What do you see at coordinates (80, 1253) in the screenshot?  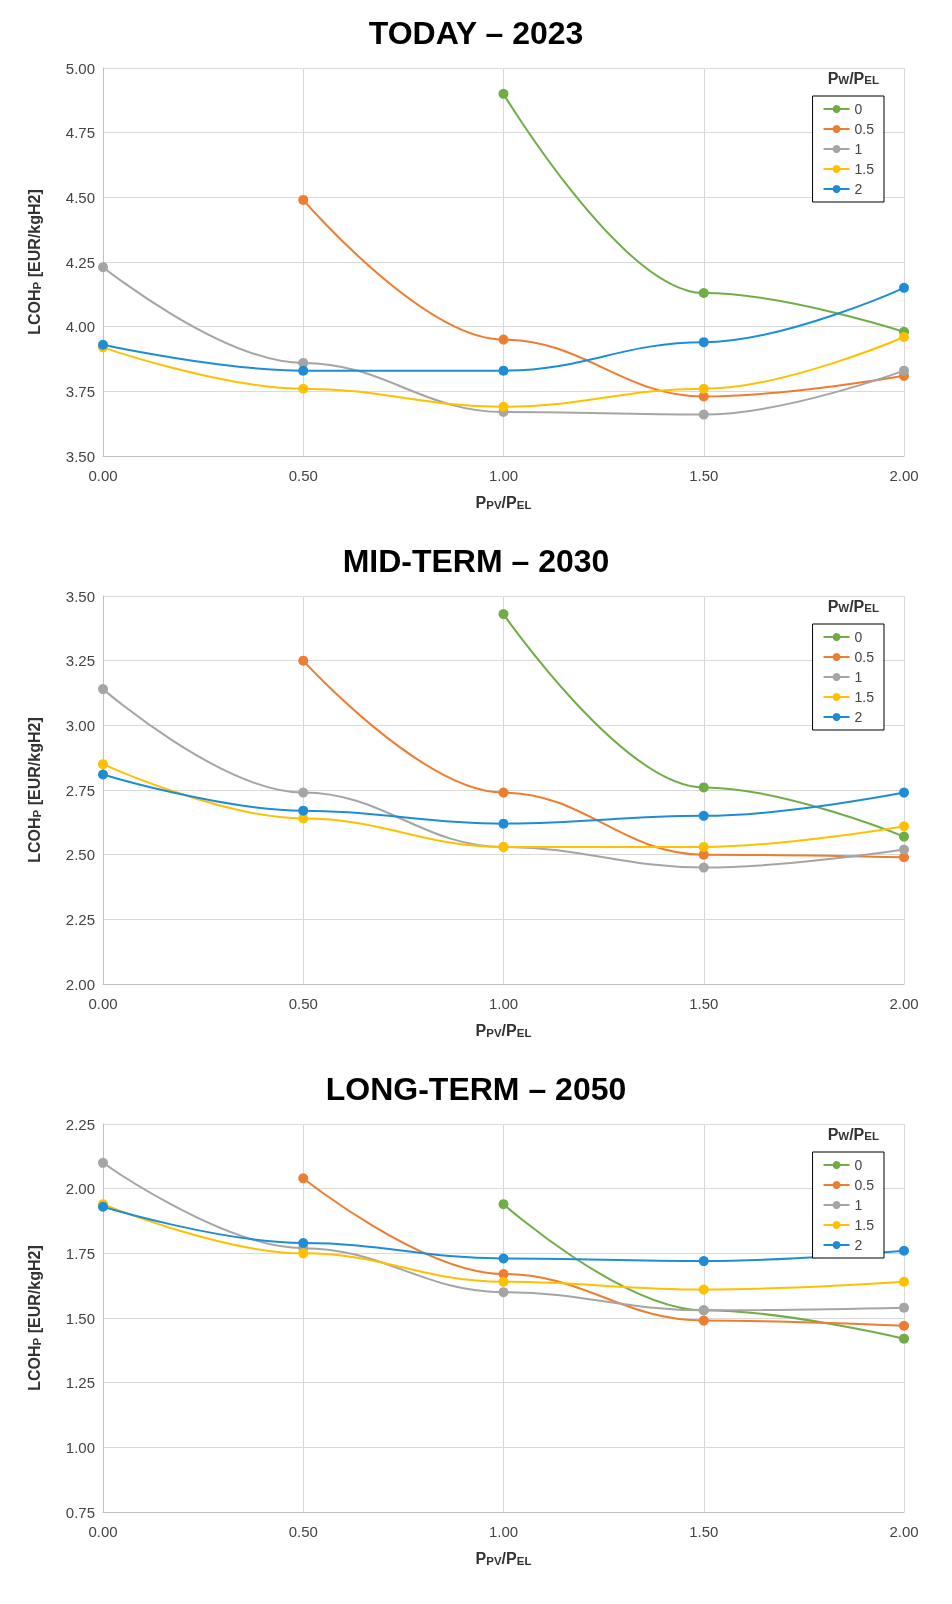 I see `y-tick-label: 1.75` at bounding box center [80, 1253].